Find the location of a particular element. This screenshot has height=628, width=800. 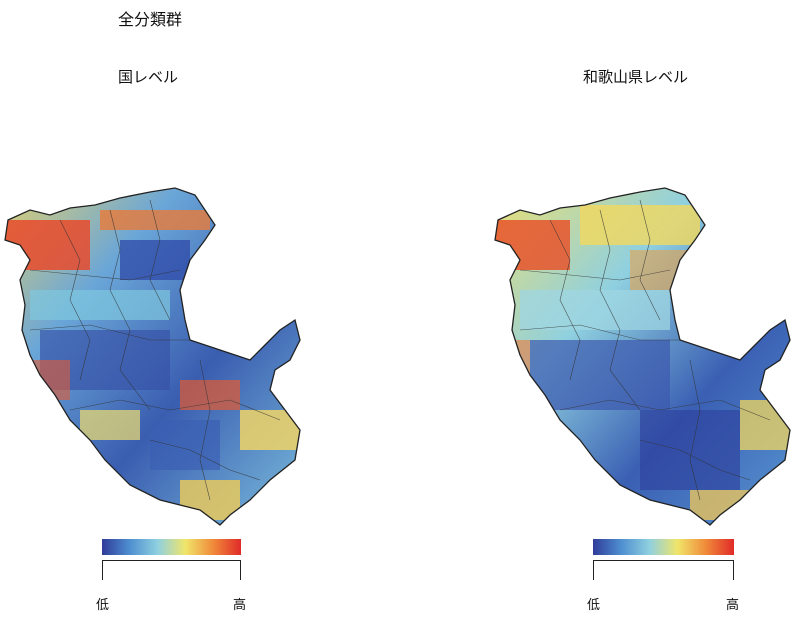

panel-label-wakayama: 和歌山県レベル is located at coordinates (636, 77).